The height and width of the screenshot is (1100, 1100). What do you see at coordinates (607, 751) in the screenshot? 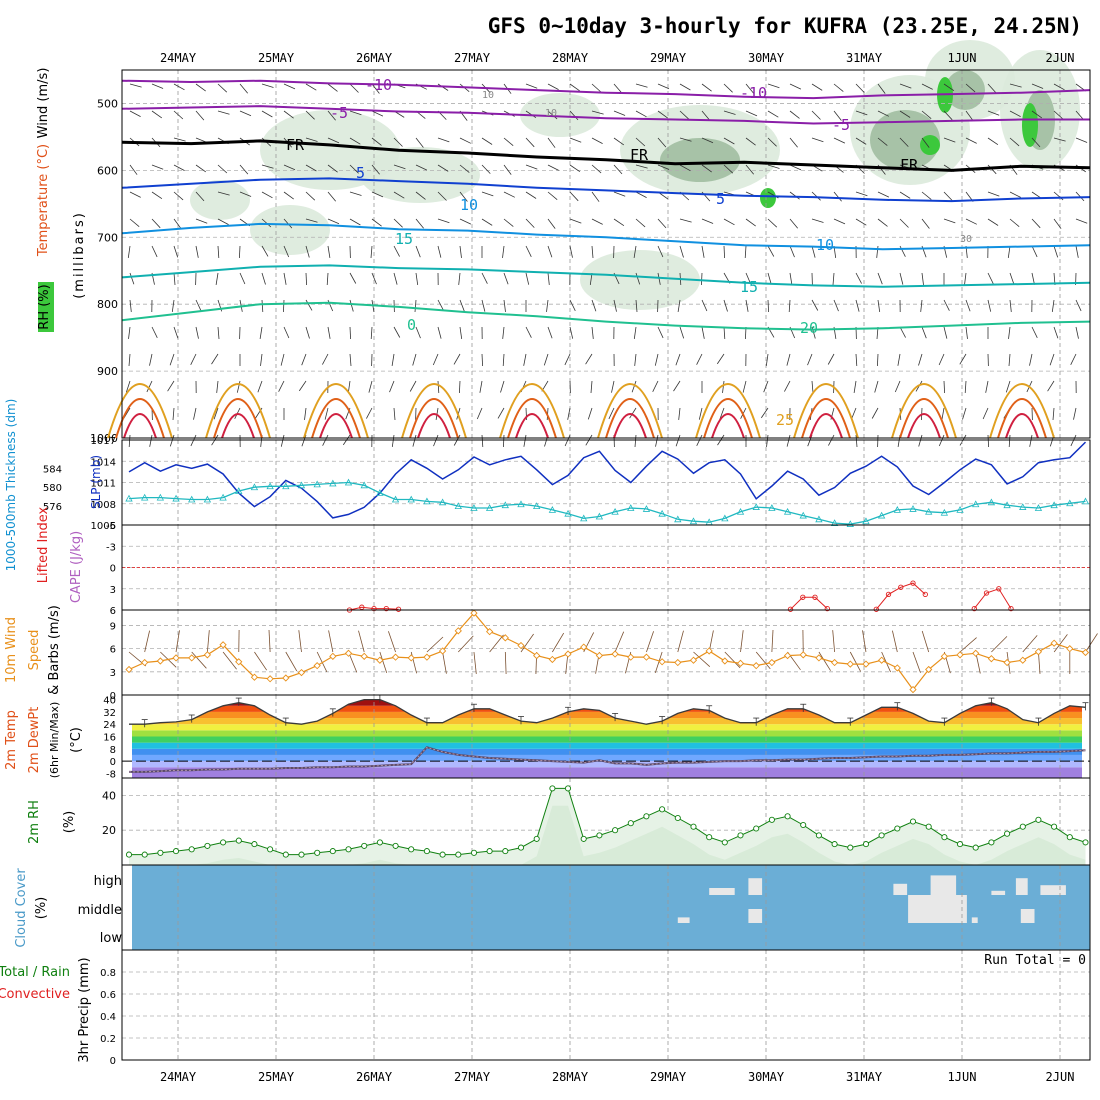
I see `temp-band` at bounding box center [607, 751].